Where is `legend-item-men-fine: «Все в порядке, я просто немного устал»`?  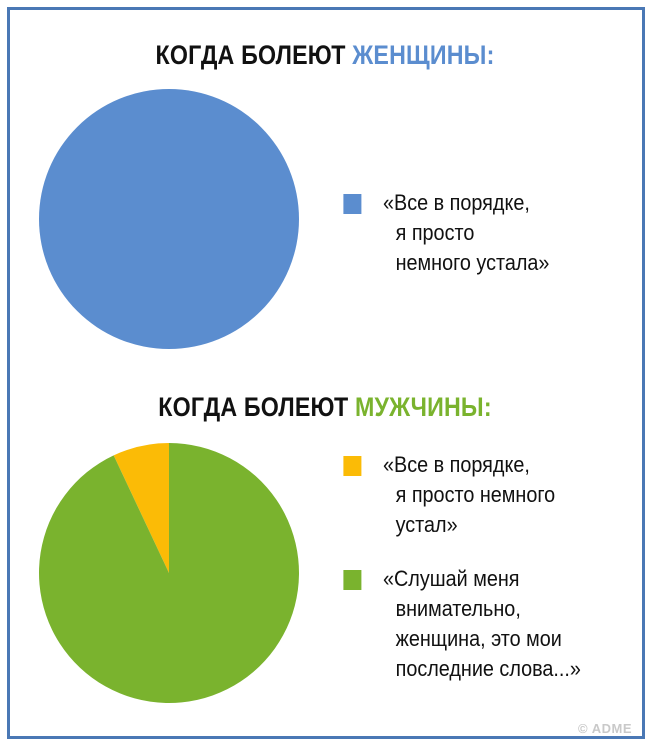 legend-item-men-fine: «Все в порядке, я просто немного устал» is located at coordinates (449, 495).